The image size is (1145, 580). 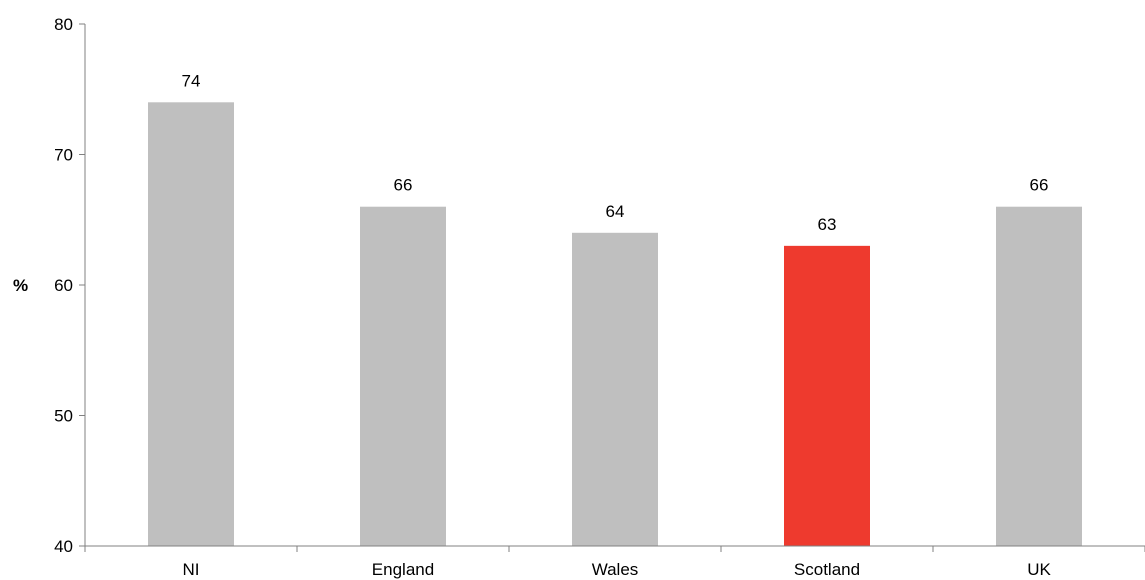 What do you see at coordinates (191, 80) in the screenshot?
I see `data-label: 74` at bounding box center [191, 80].